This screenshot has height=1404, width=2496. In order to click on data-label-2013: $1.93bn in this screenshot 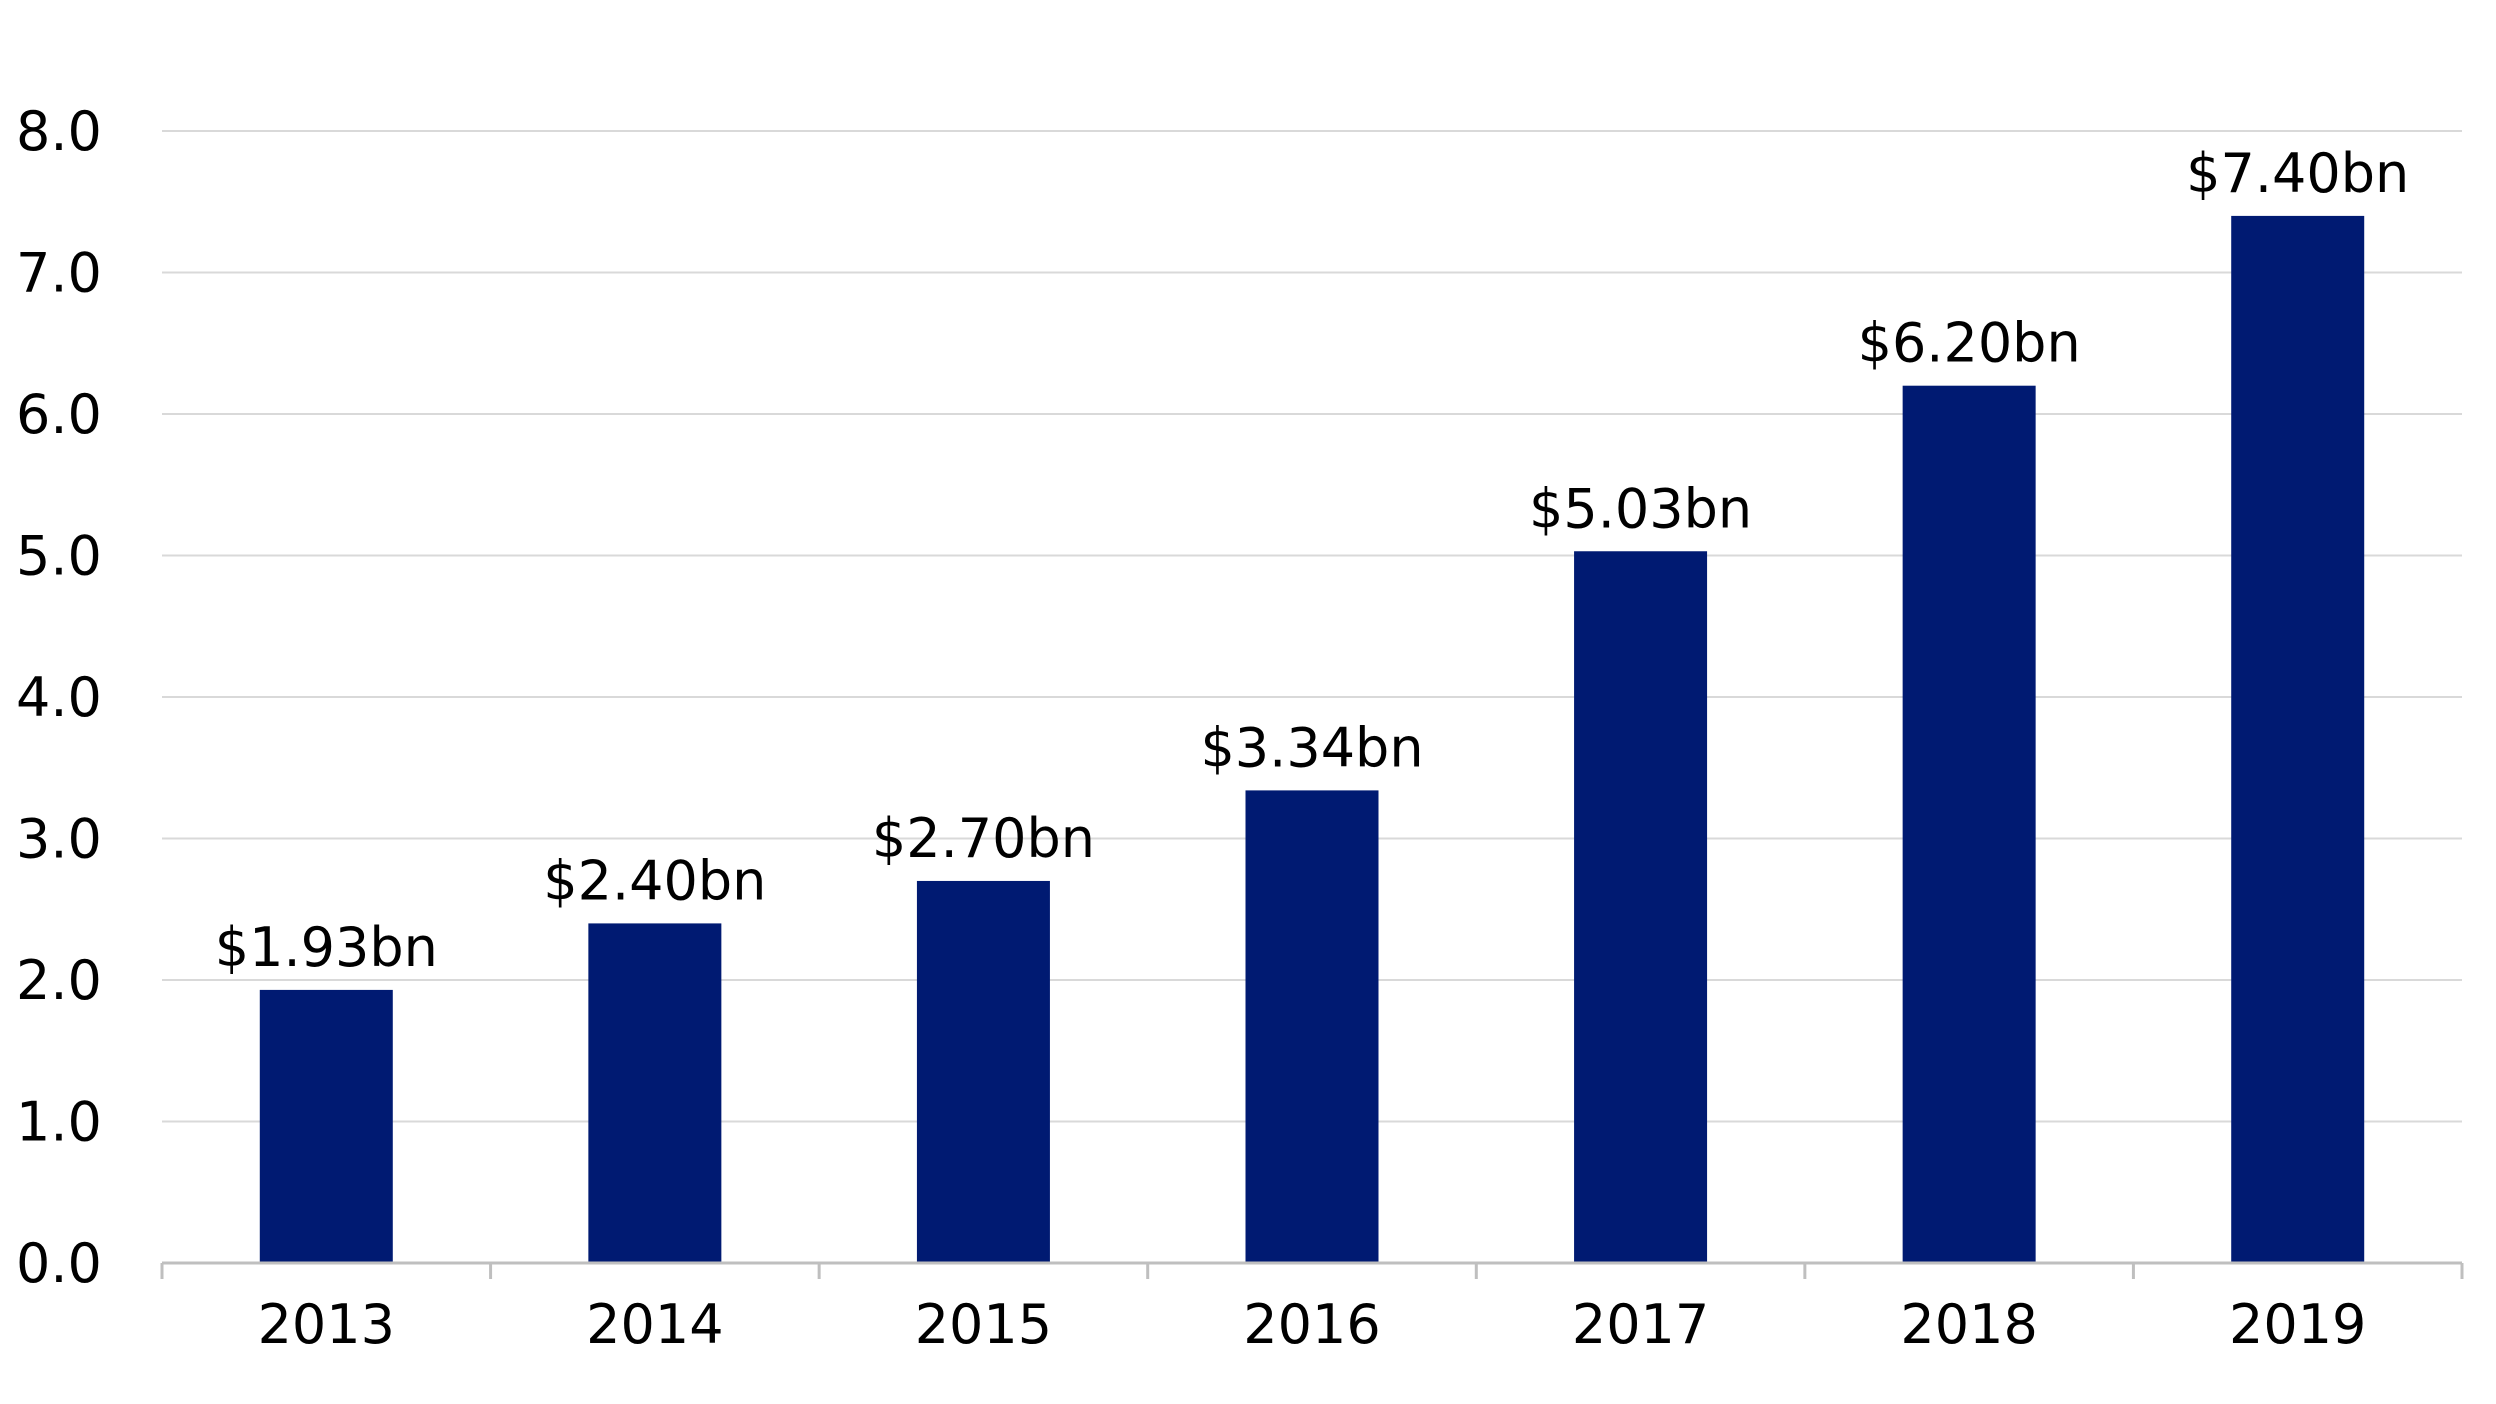, I will do `click(326, 947)`.